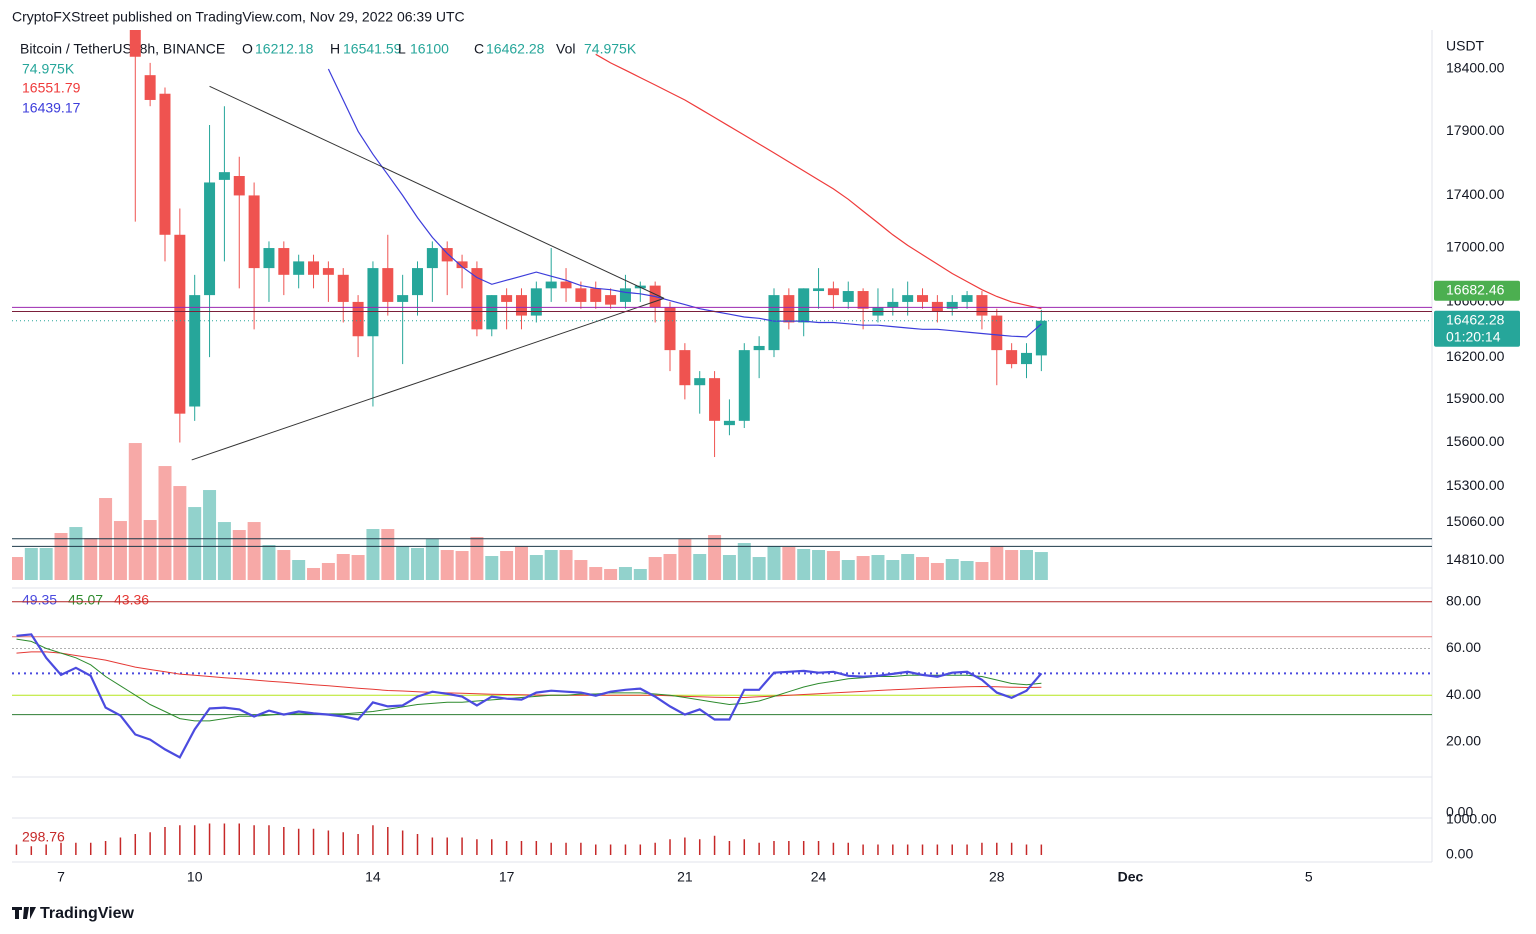  What do you see at coordinates (372, 49) in the screenshot?
I see `legend-value: 16541.59` at bounding box center [372, 49].